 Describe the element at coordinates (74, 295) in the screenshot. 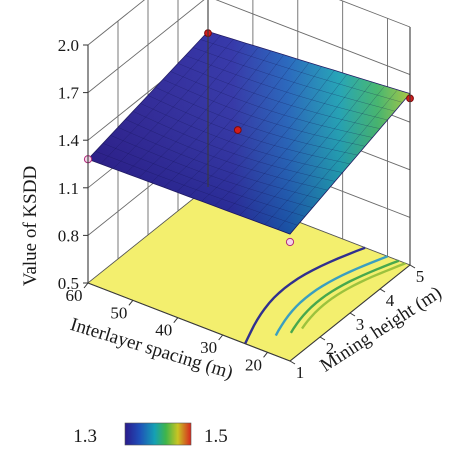

I see `x-tick-label: 60` at that location.